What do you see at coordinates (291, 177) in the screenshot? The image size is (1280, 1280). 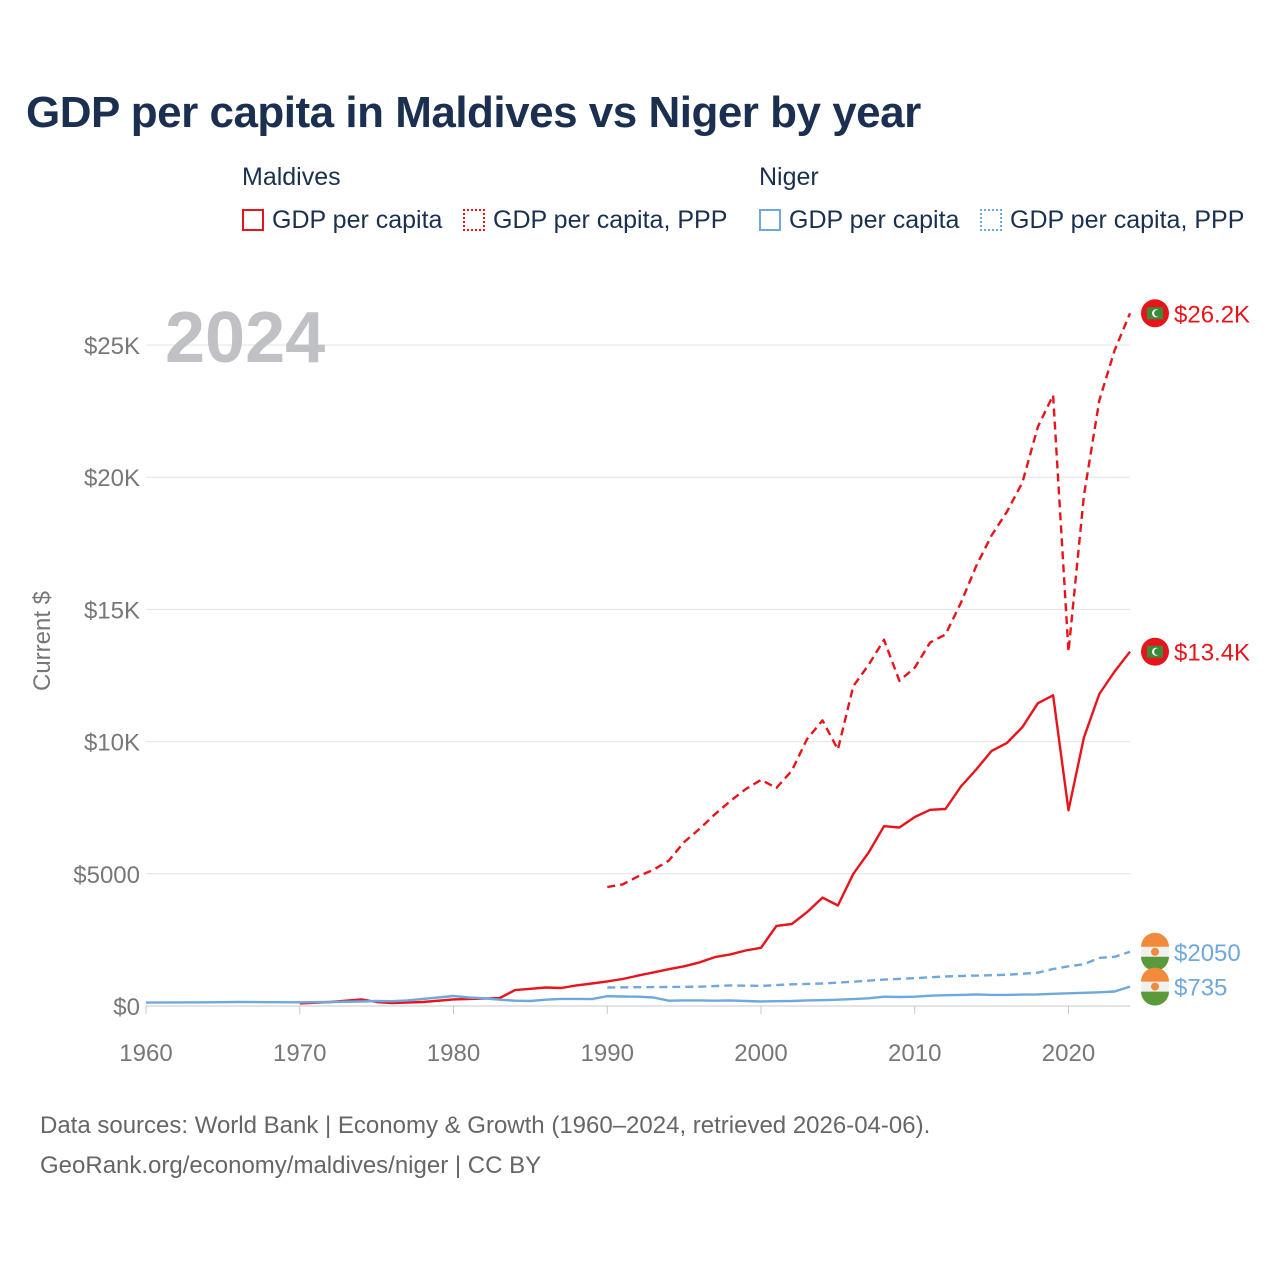 I see `legend-group-maldives: Maldives` at bounding box center [291, 177].